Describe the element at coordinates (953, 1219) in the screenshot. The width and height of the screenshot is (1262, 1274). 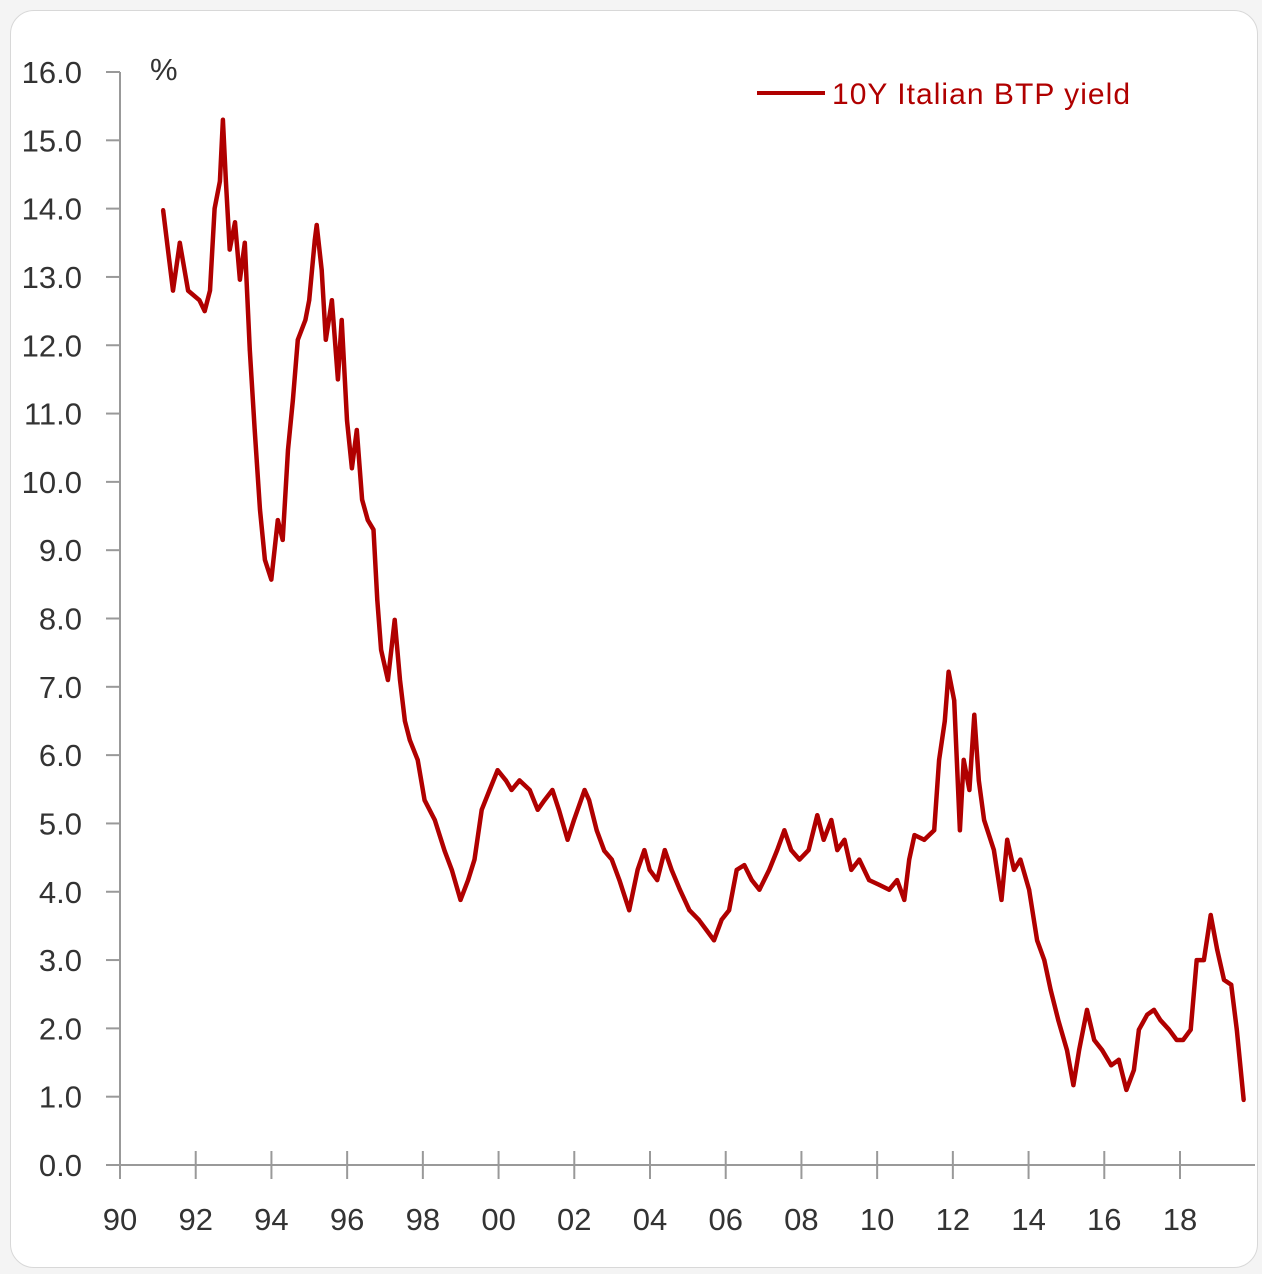
I see `x-tick-label: 12` at that location.